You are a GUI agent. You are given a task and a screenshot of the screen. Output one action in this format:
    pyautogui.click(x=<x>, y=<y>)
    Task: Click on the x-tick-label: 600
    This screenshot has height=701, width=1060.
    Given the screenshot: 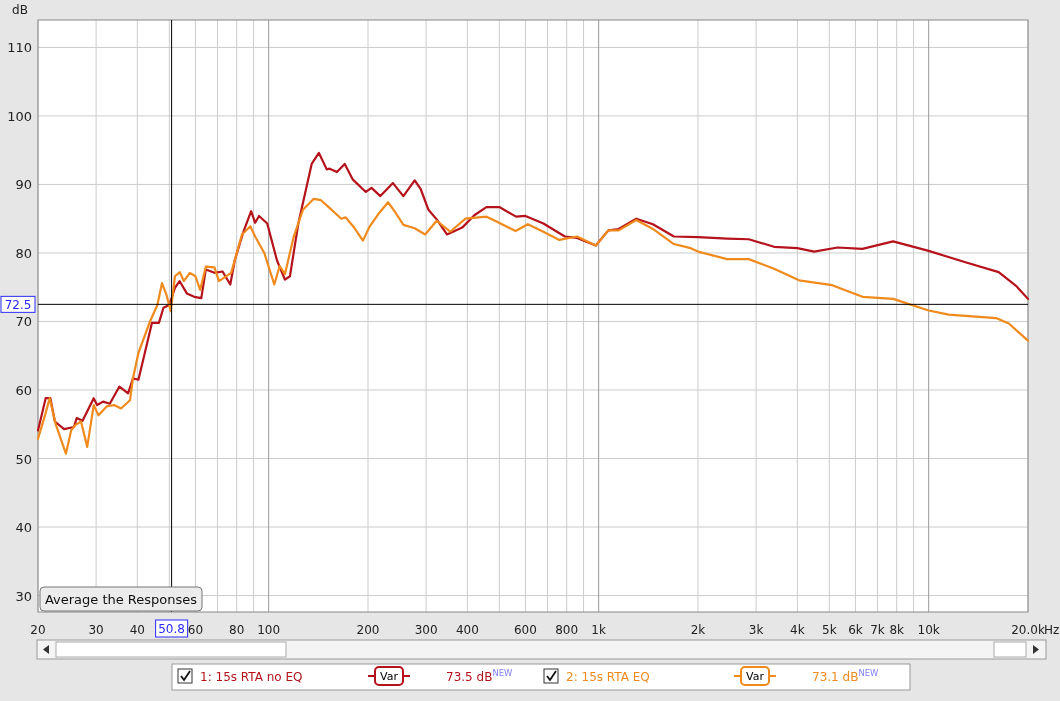 What is the action you would take?
    pyautogui.click(x=525, y=630)
    